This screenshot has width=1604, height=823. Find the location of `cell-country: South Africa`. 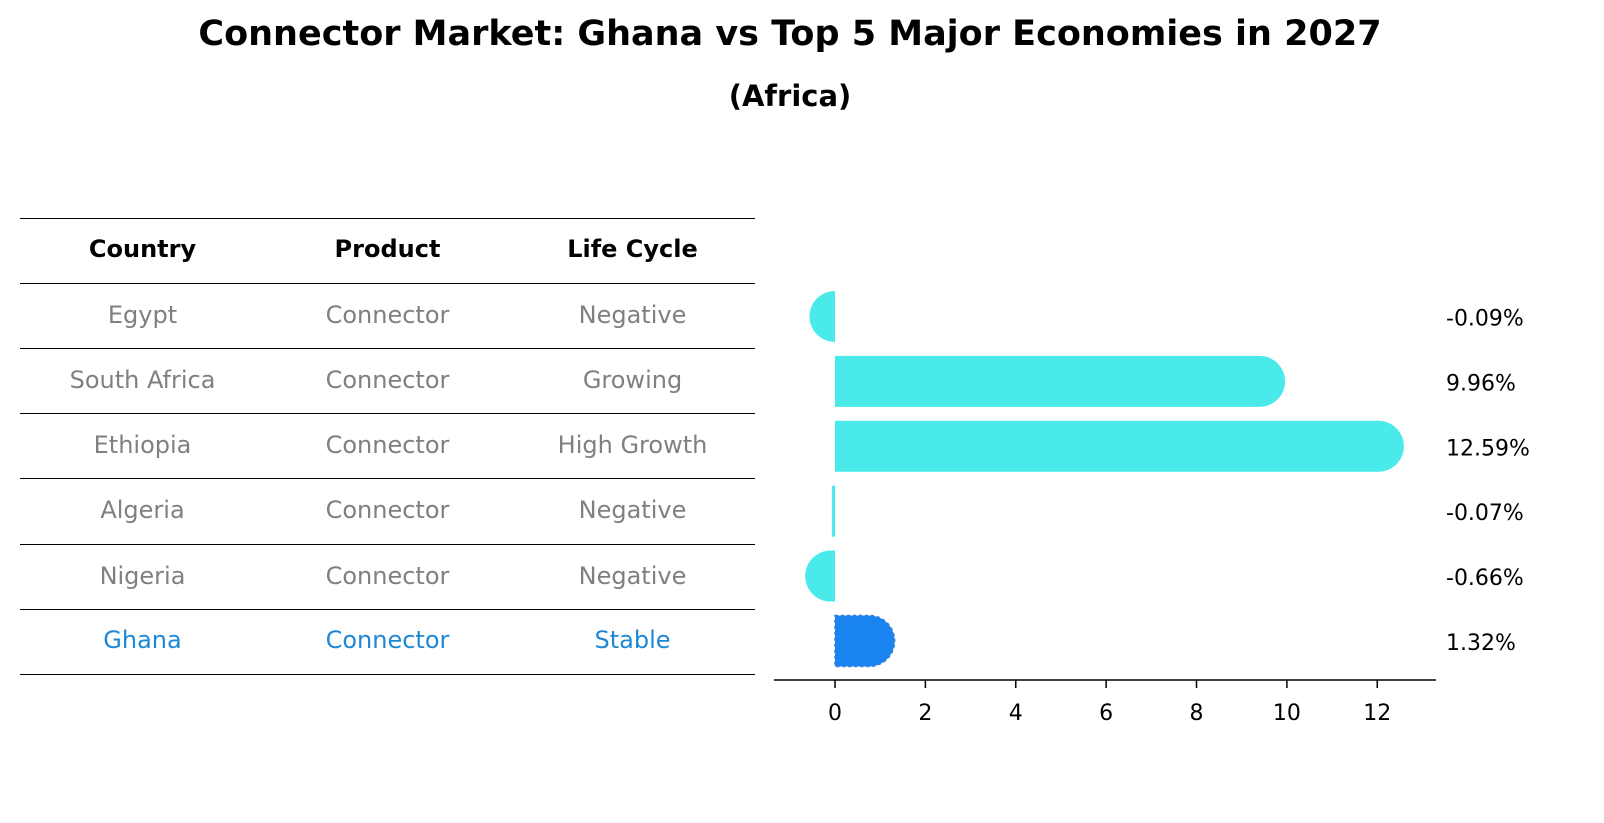

cell-country: South Africa is located at coordinates (142, 380).